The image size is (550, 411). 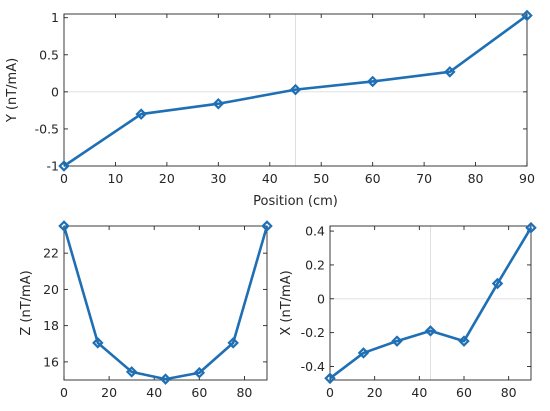 I want to click on x-axis-label: Position (cm), so click(x=295, y=201).